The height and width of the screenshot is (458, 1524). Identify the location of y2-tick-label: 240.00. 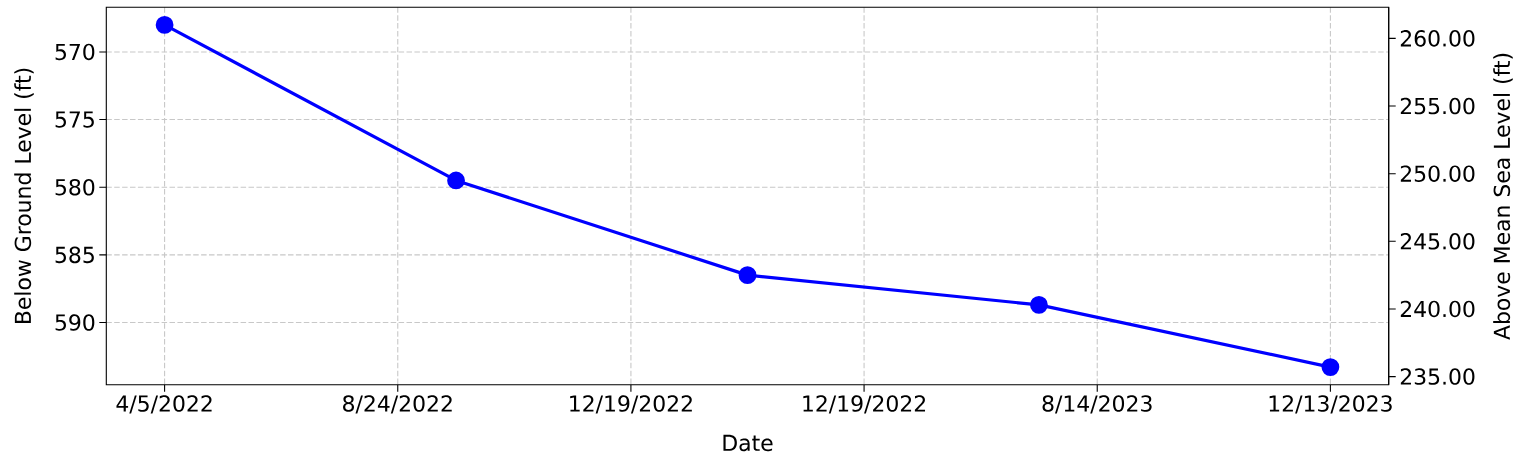
(1437, 309).